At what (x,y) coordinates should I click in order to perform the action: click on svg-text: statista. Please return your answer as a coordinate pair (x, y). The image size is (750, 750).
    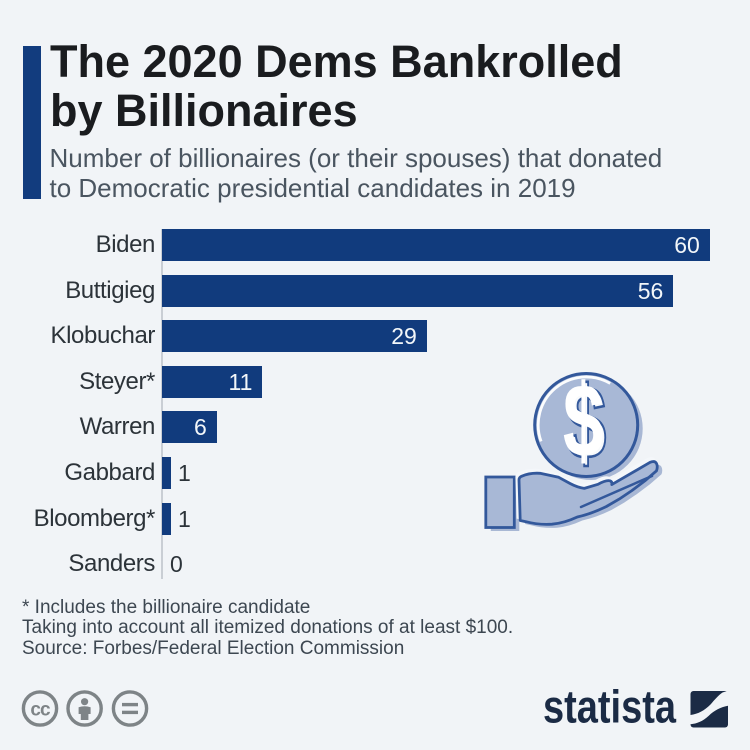
    Looking at the image, I should click on (609, 707).